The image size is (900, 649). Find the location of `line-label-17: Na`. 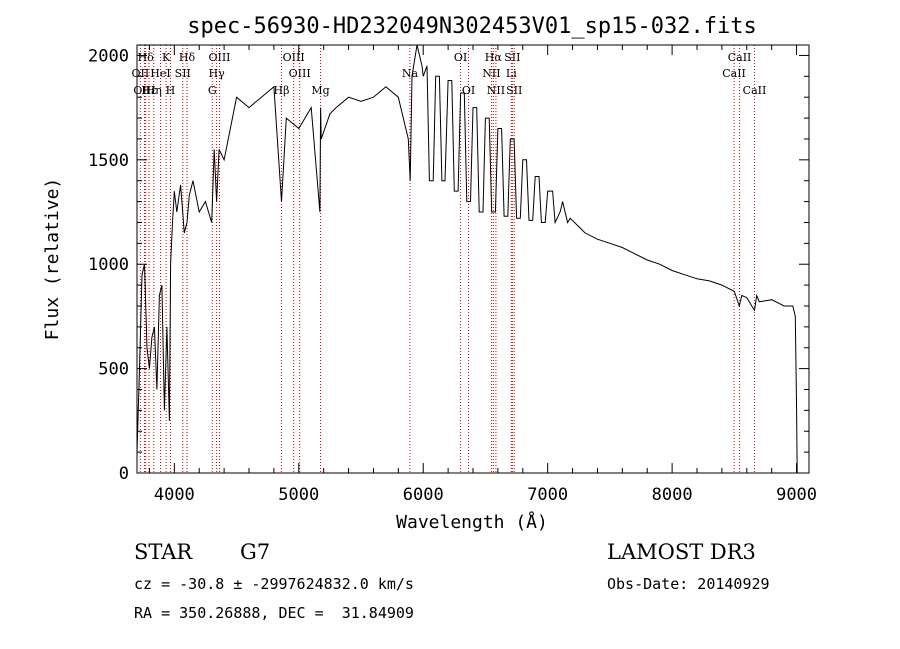

line-label-17: Na is located at coordinates (410, 73).